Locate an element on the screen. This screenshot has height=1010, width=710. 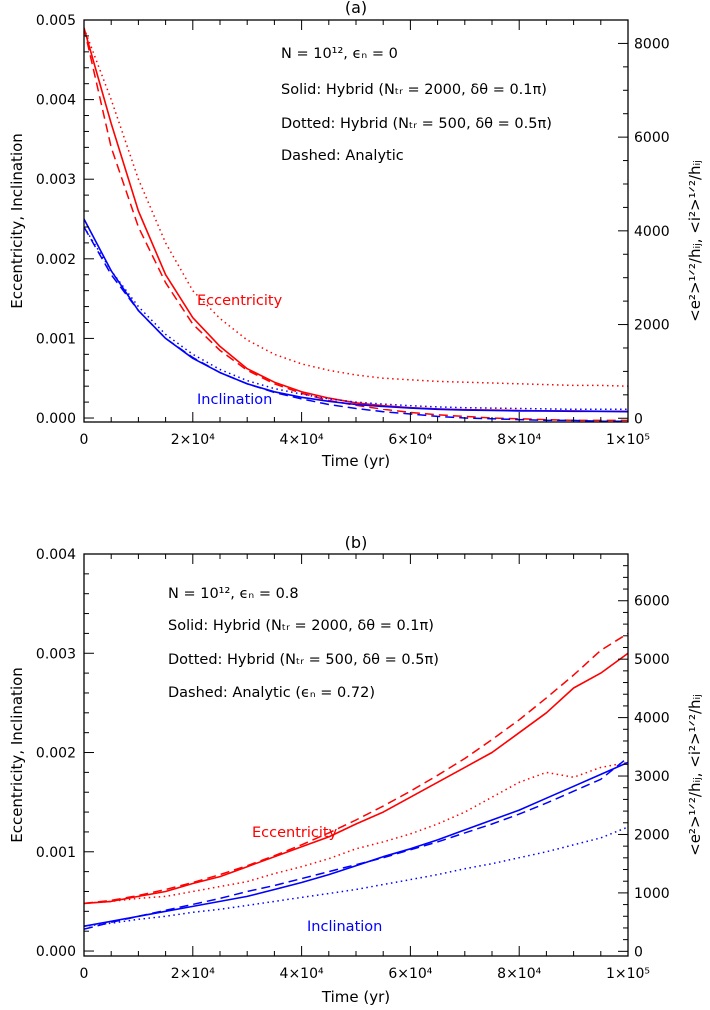
y-tick-label: 0.005 is located at coordinates (56, 21).